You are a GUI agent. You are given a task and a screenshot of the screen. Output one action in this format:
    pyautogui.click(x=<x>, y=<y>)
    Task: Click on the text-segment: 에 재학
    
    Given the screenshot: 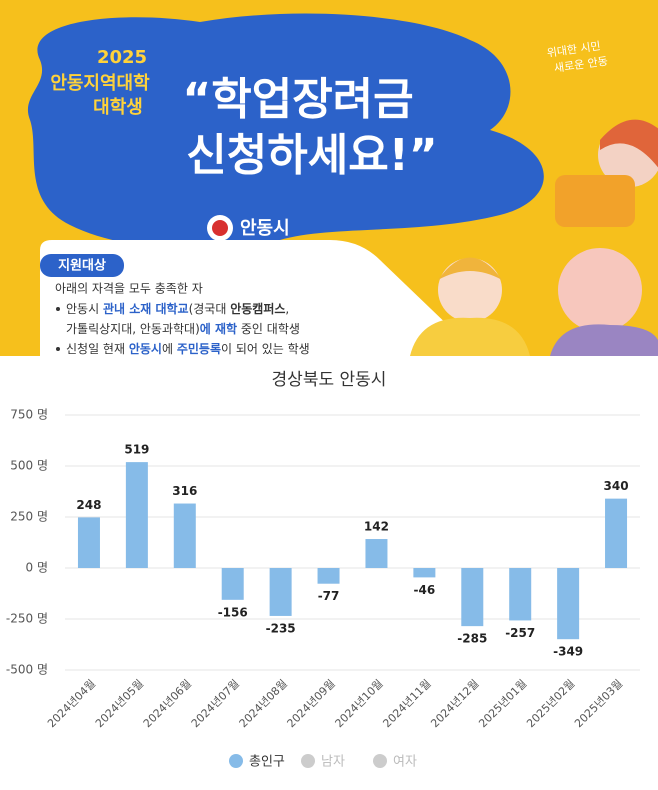 What is the action you would take?
    pyautogui.click(x=218, y=328)
    